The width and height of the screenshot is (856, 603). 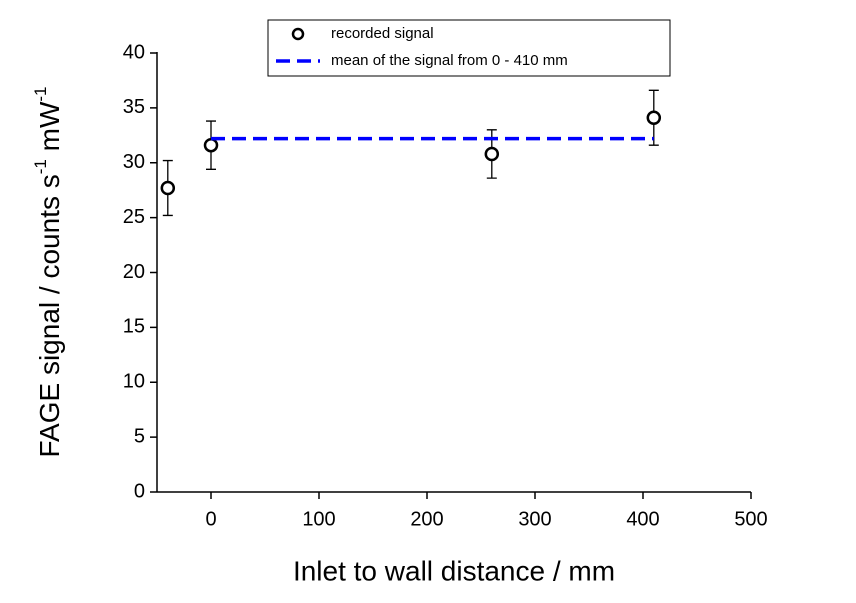 I want to click on legend-label: recorded signal, so click(x=382, y=33).